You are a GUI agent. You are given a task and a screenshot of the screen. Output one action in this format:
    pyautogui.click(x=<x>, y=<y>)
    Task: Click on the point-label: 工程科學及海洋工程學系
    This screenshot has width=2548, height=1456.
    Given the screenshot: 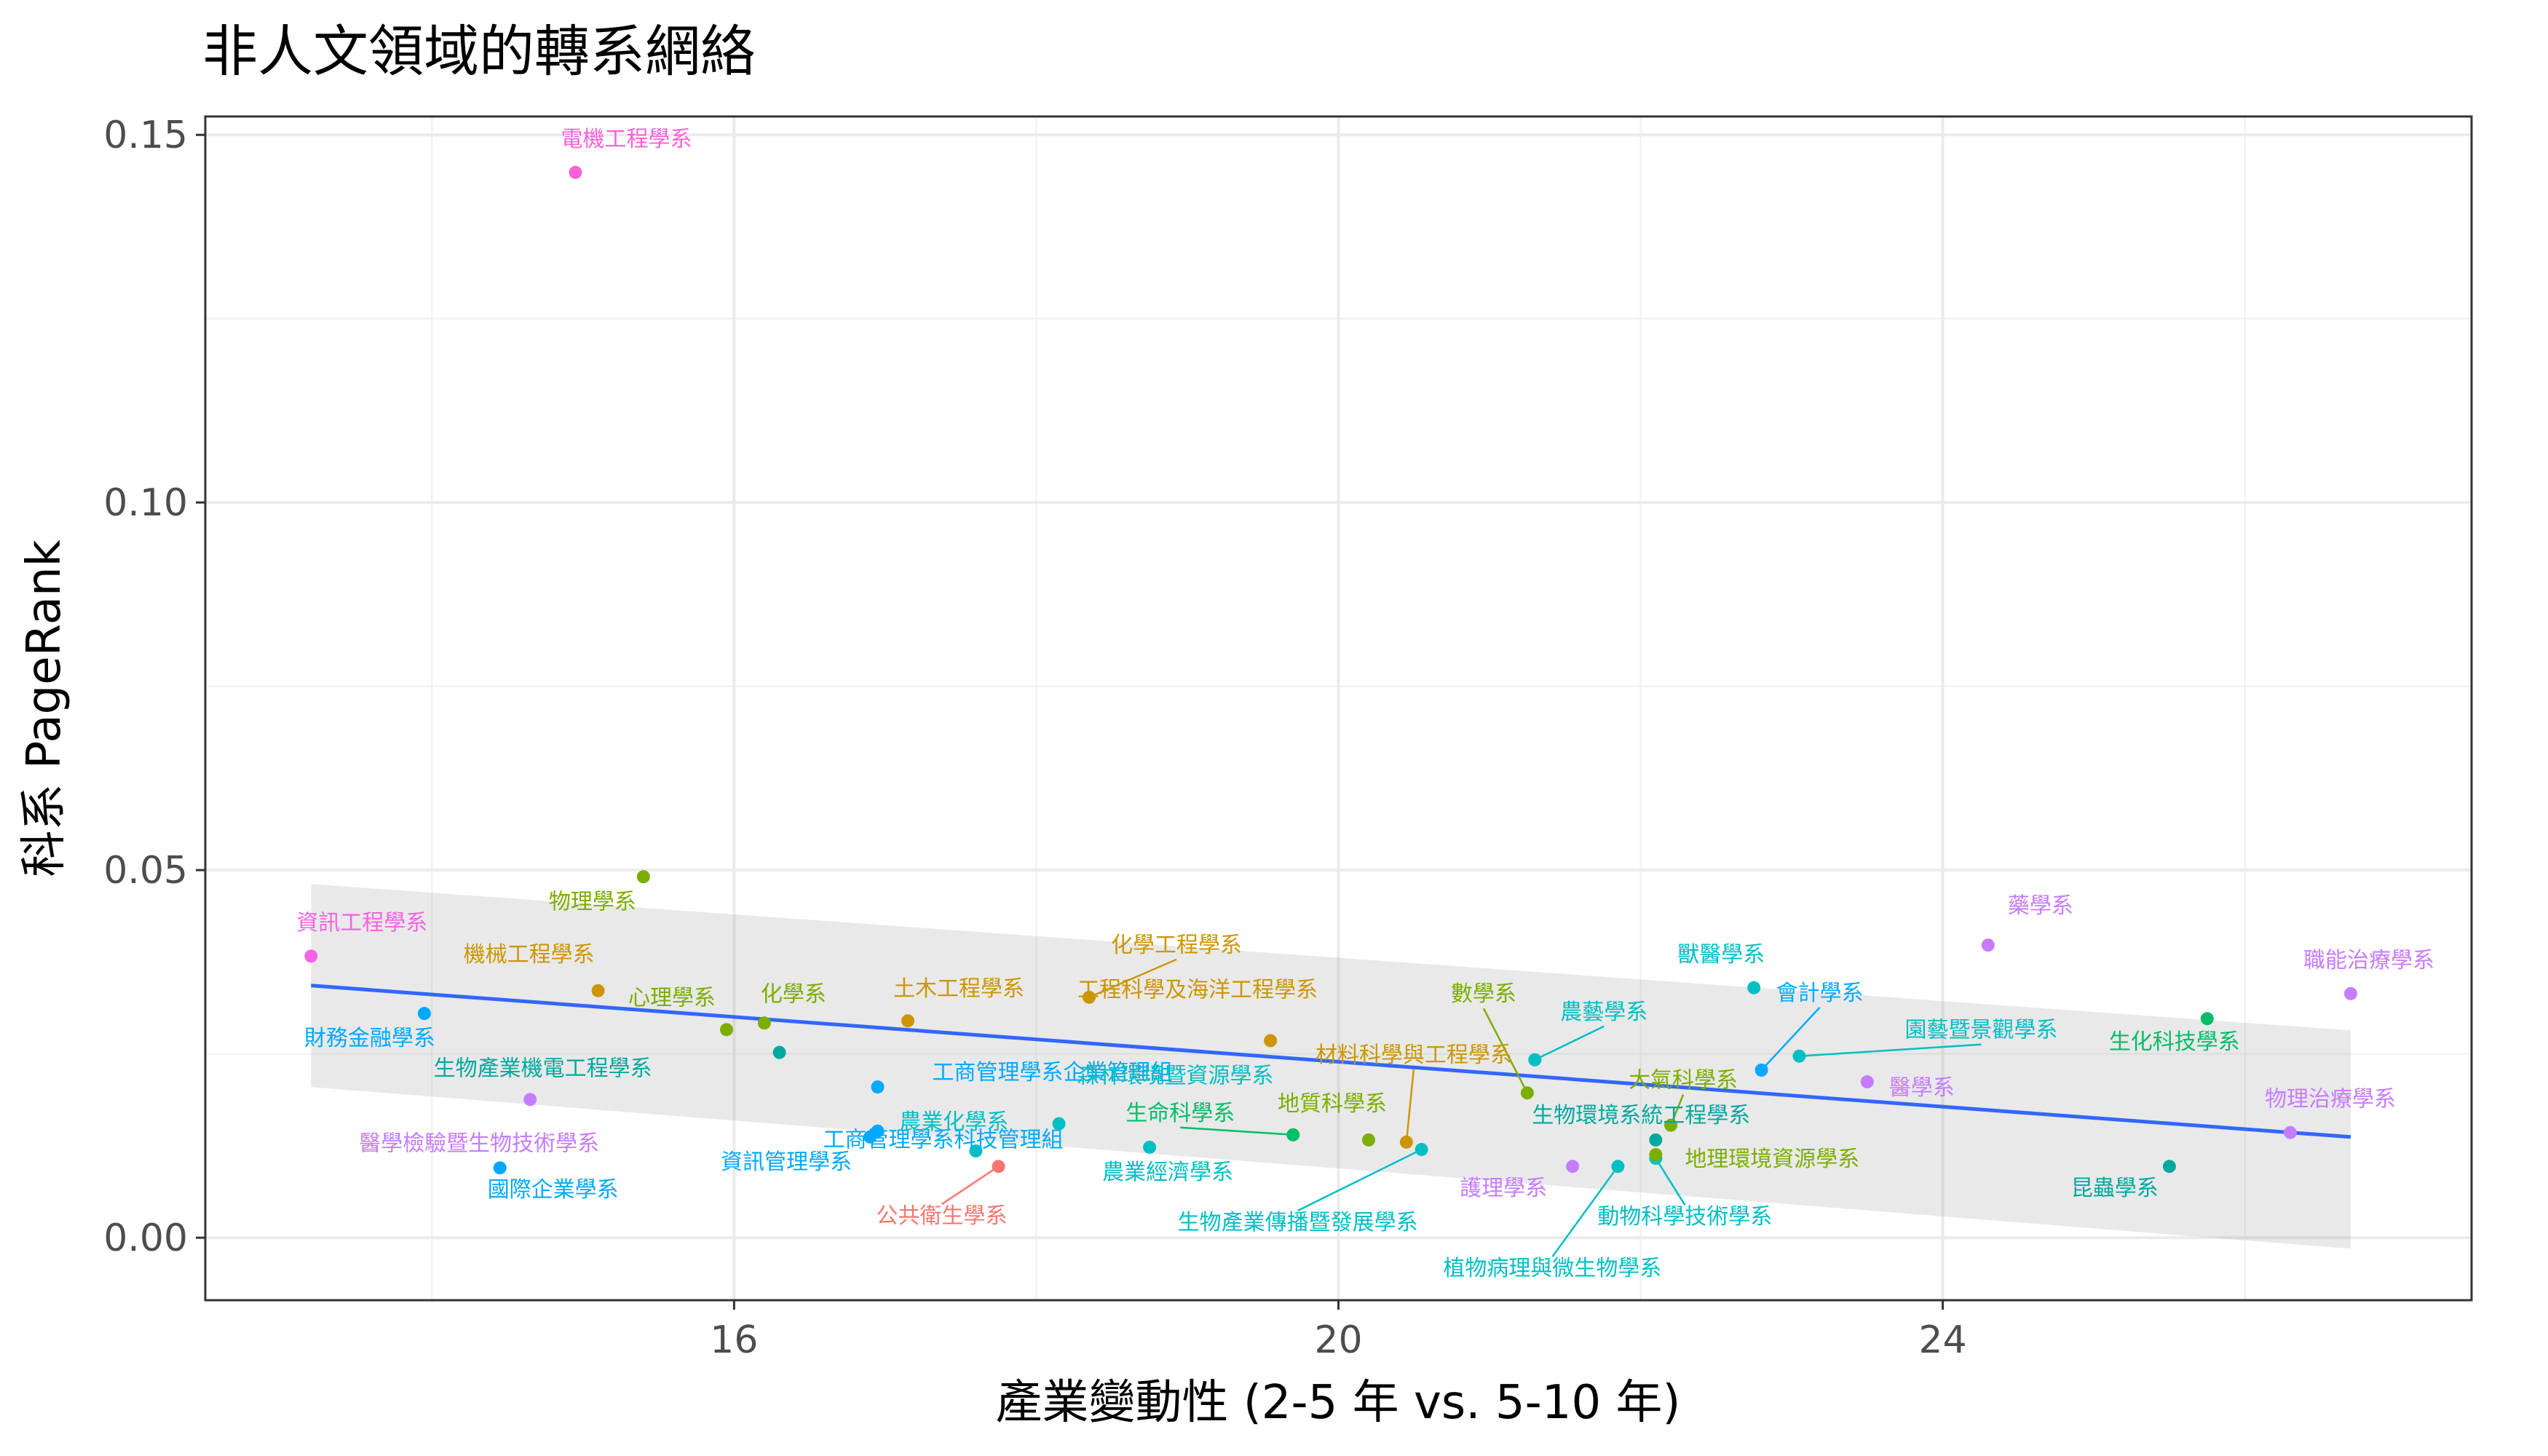 What is the action you would take?
    pyautogui.click(x=1197, y=989)
    